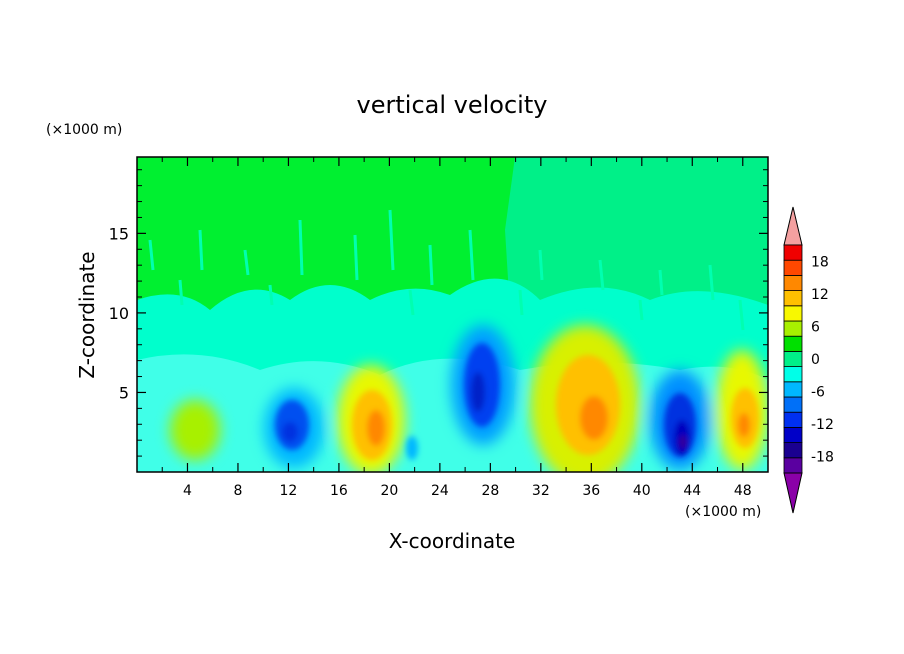  I want to click on x-tick-label: 28, so click(490, 491).